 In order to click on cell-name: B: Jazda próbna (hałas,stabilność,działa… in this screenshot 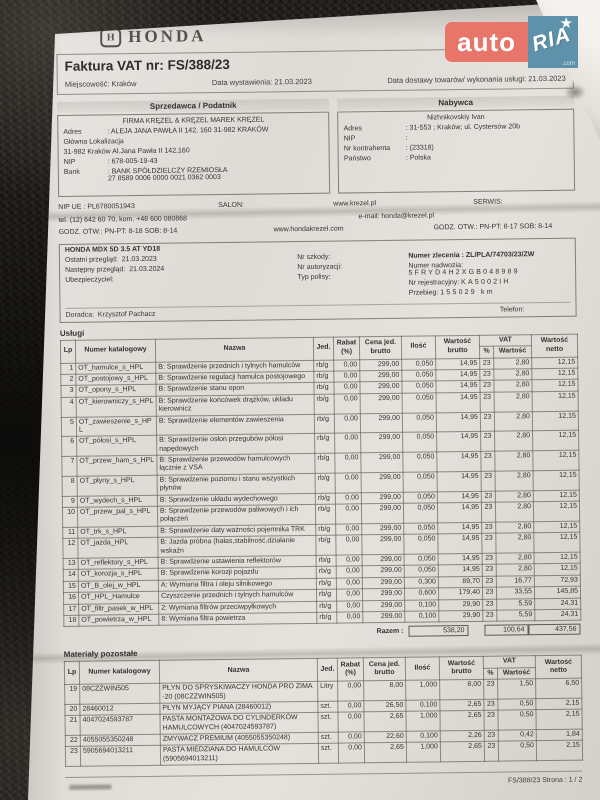, I will do `click(237, 546)`.